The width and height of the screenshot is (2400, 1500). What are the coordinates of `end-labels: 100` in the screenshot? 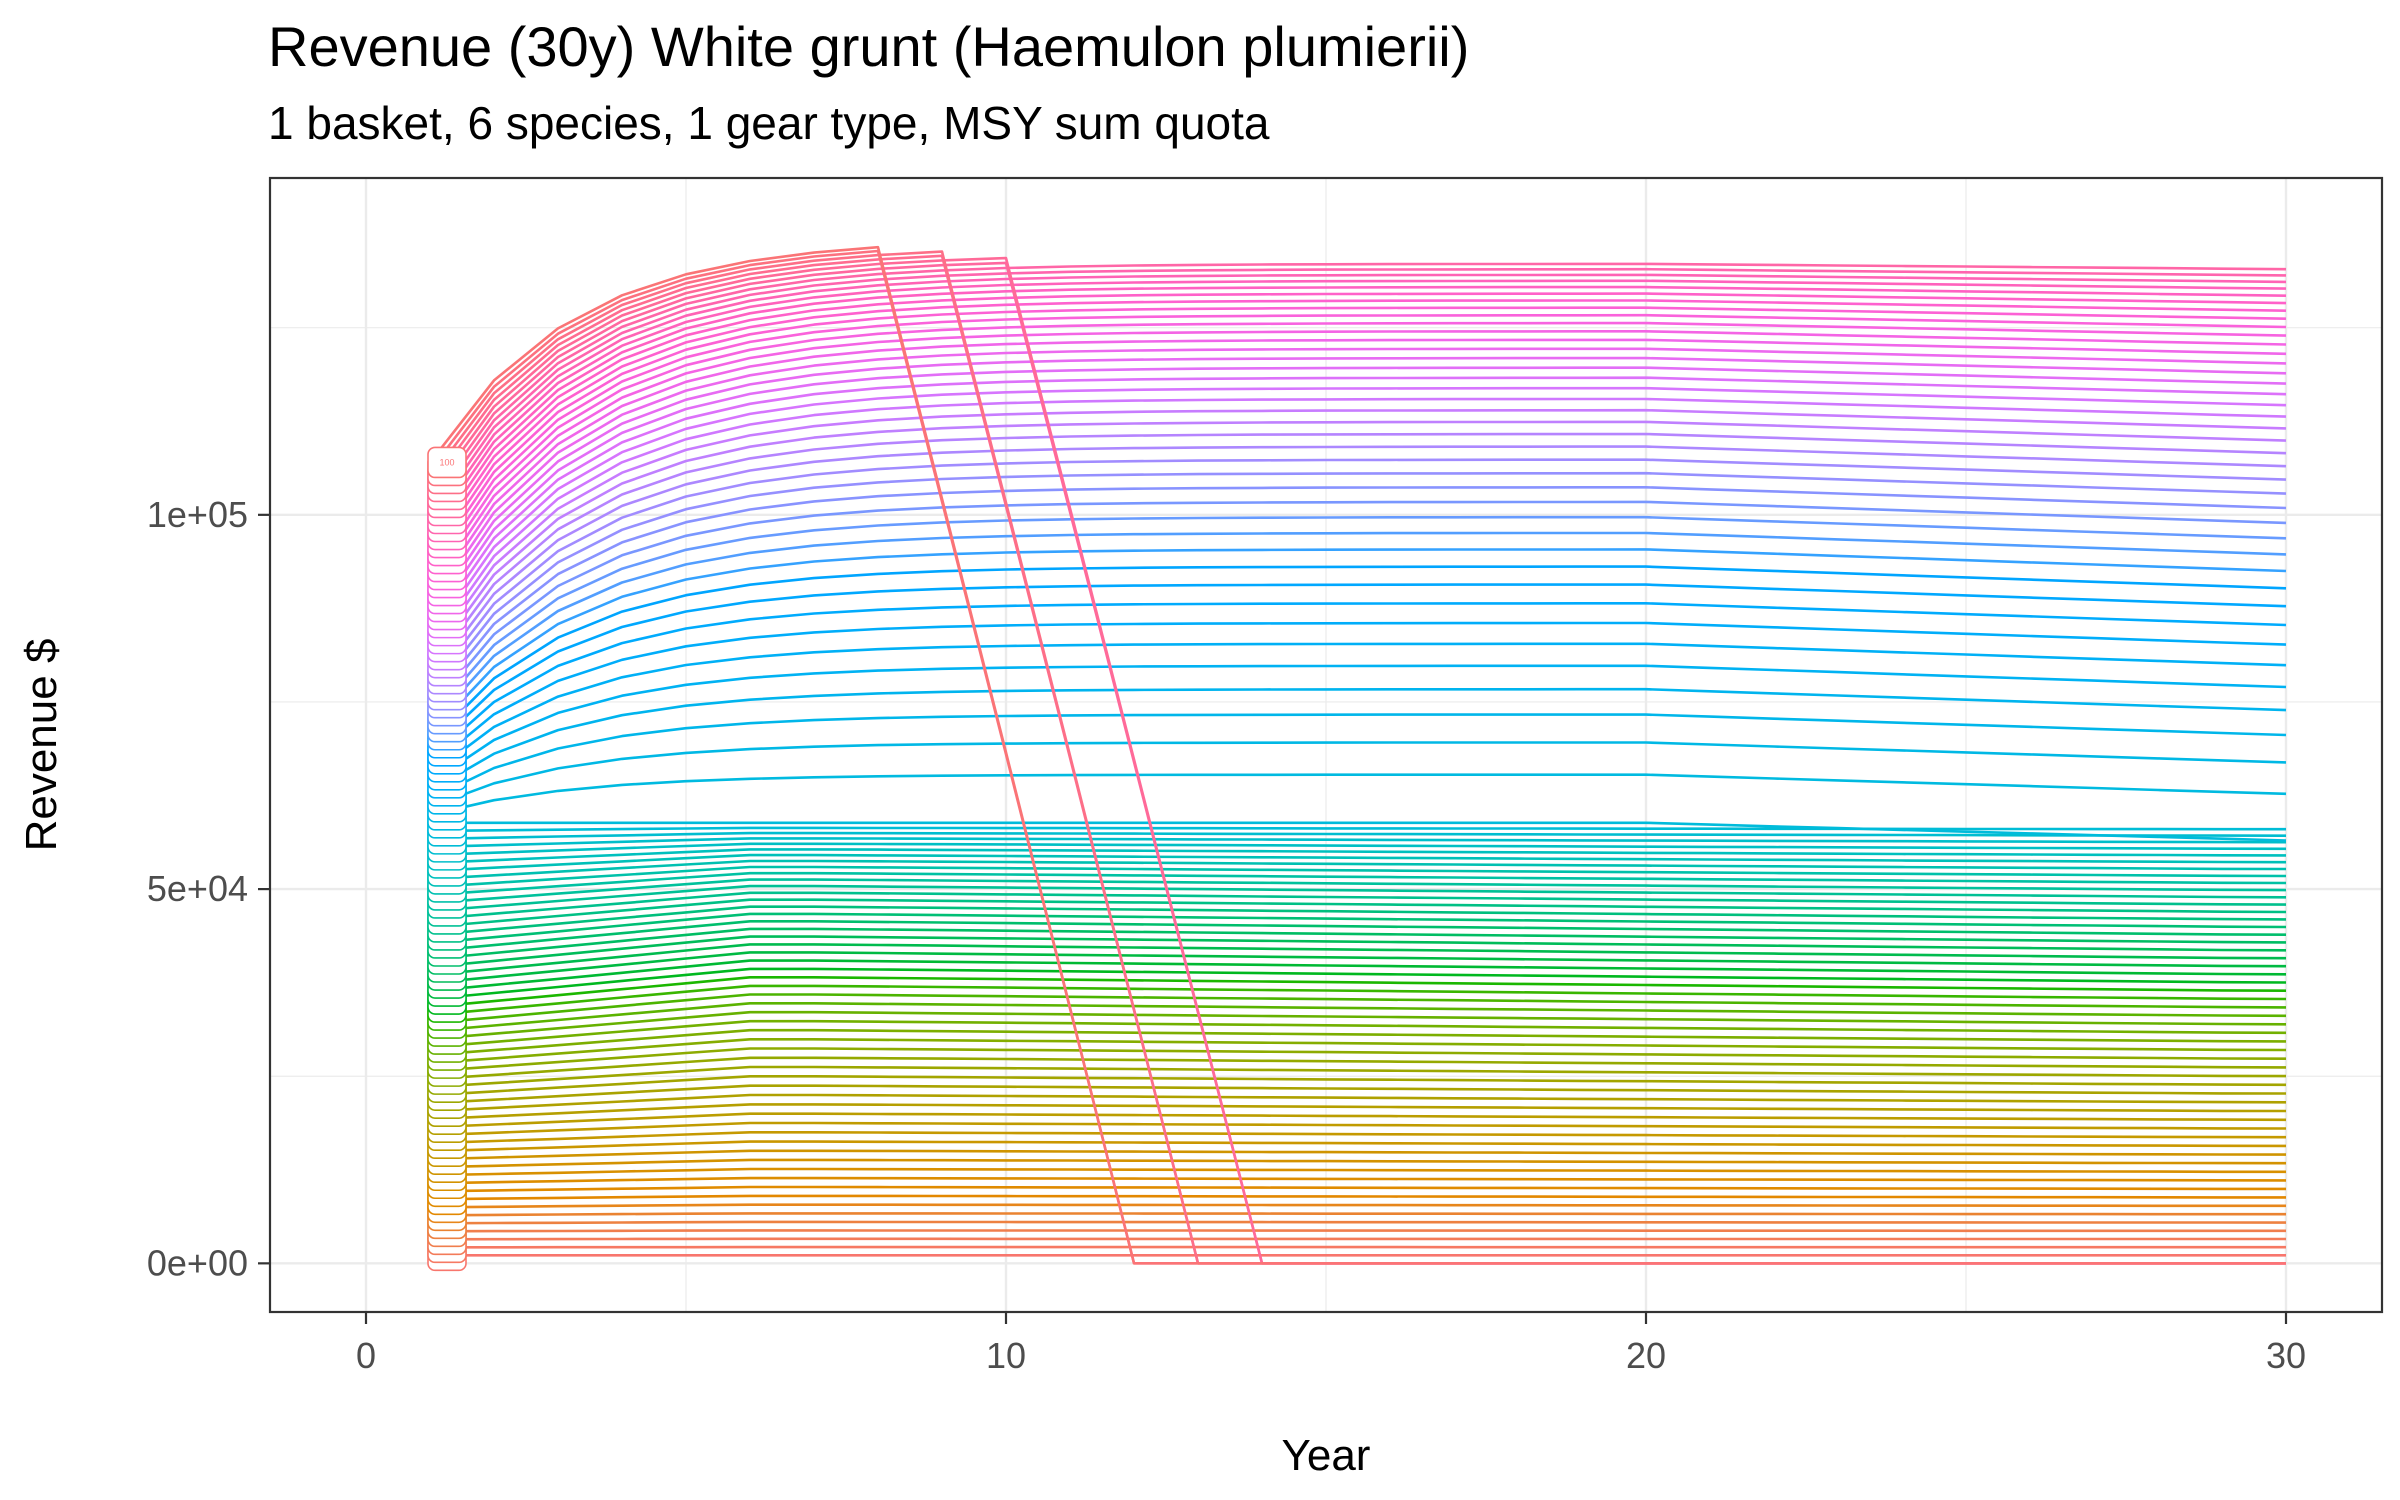 It's located at (447, 859).